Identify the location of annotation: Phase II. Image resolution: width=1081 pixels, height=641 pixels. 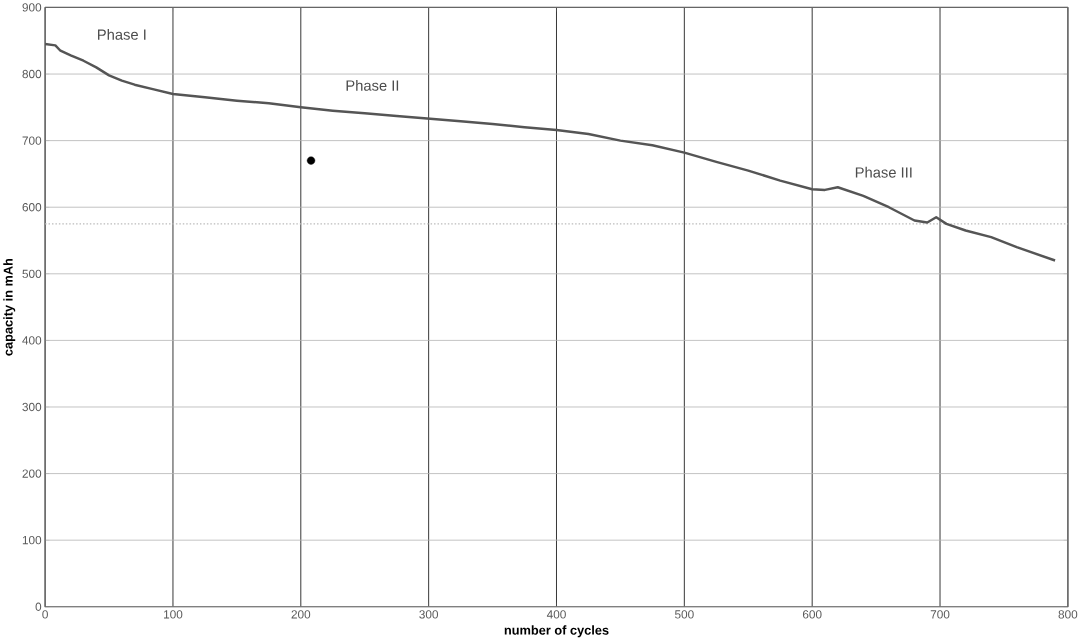
(372, 85).